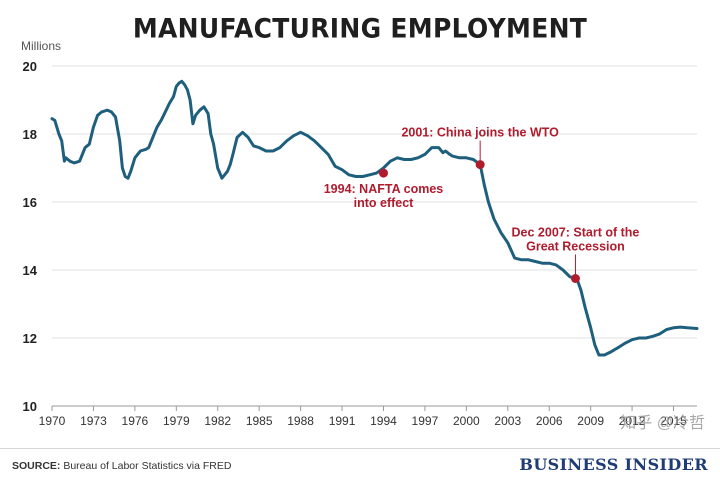 Image resolution: width=720 pixels, height=481 pixels. I want to click on x-tick-label: 1982, so click(217, 421).